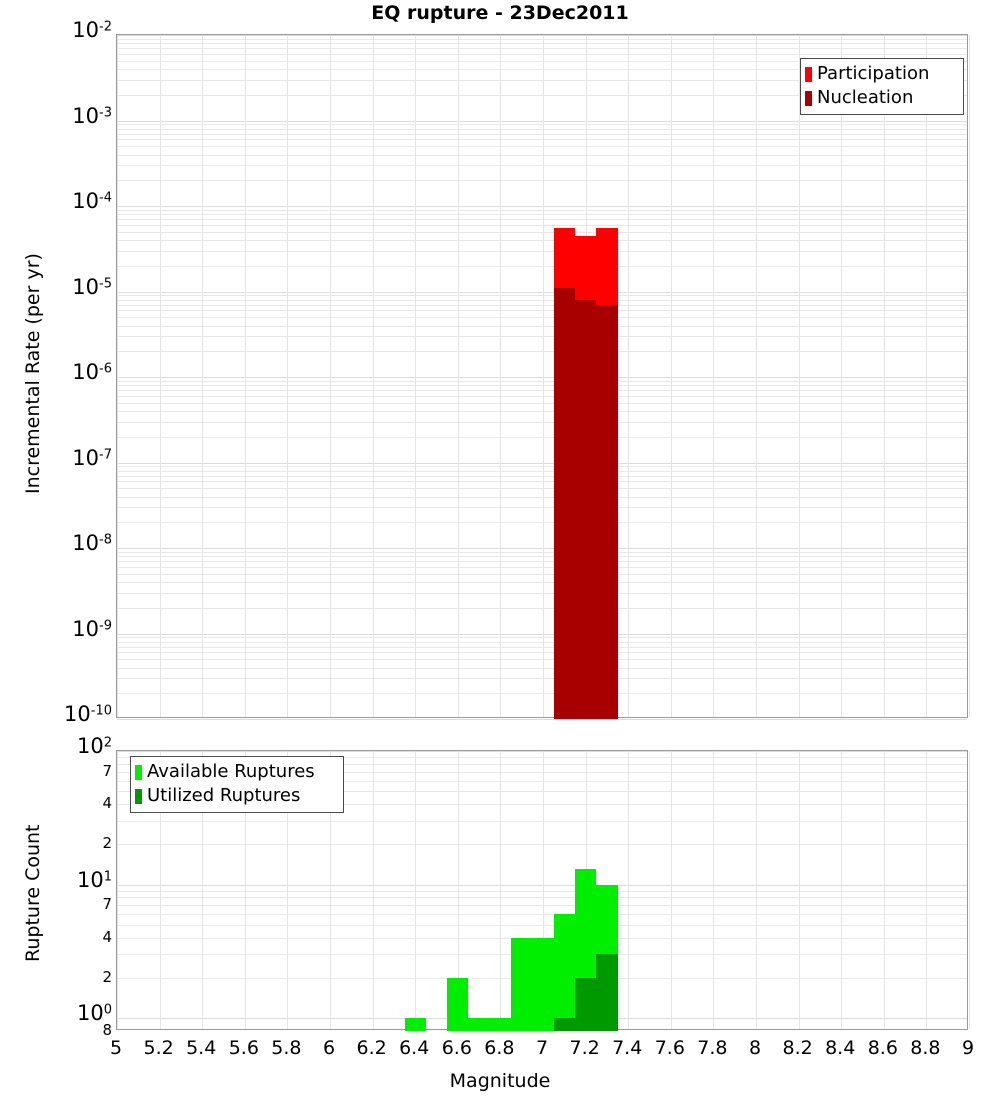 This screenshot has width=1000, height=1100. Describe the element at coordinates (236, 796) in the screenshot. I see `legend-item: Utilized Ruptures` at that location.